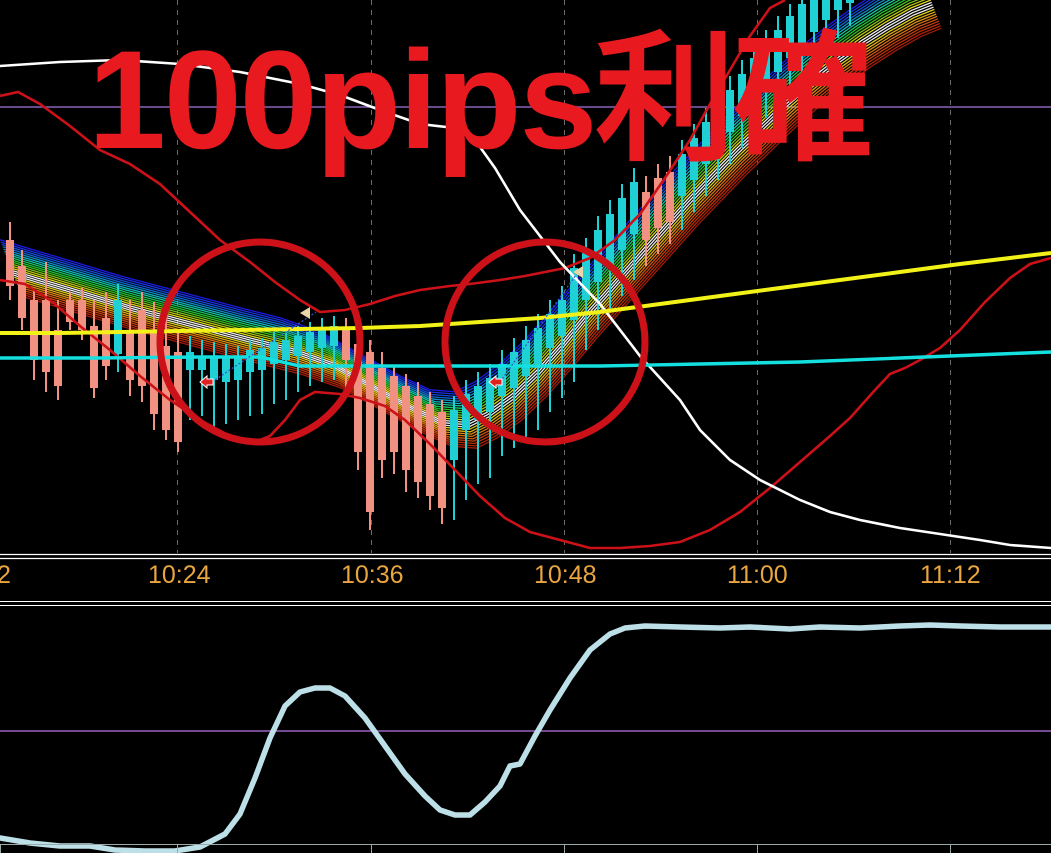 This screenshot has height=853, width=1051. I want to click on time-axis-rule, so click(525, 556).